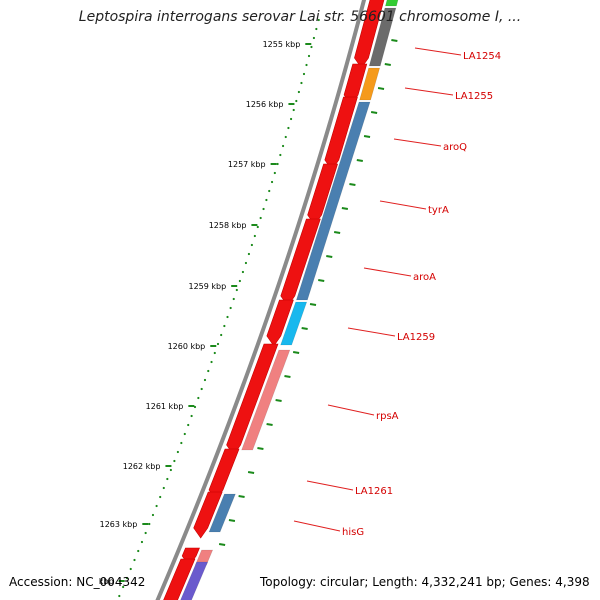 The width and height of the screenshot is (600, 600). What do you see at coordinates (265, 104) in the screenshot?
I see `scale-tick-label: 1256 kbp` at bounding box center [265, 104].